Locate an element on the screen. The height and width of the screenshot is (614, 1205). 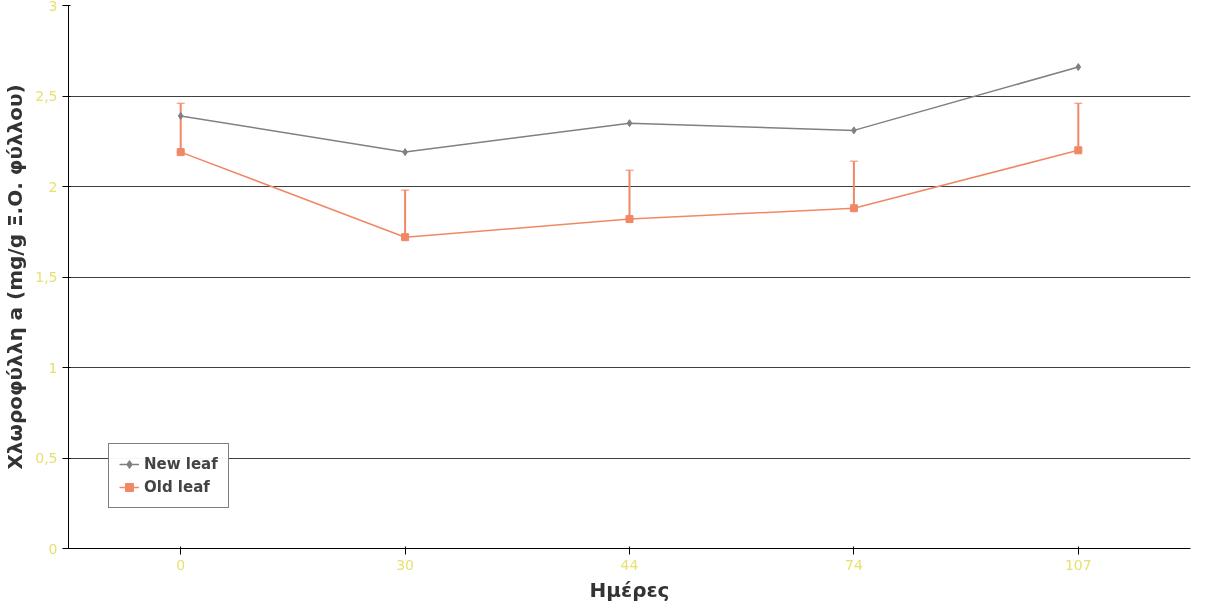
x-tick-label: 44 is located at coordinates (629, 564).